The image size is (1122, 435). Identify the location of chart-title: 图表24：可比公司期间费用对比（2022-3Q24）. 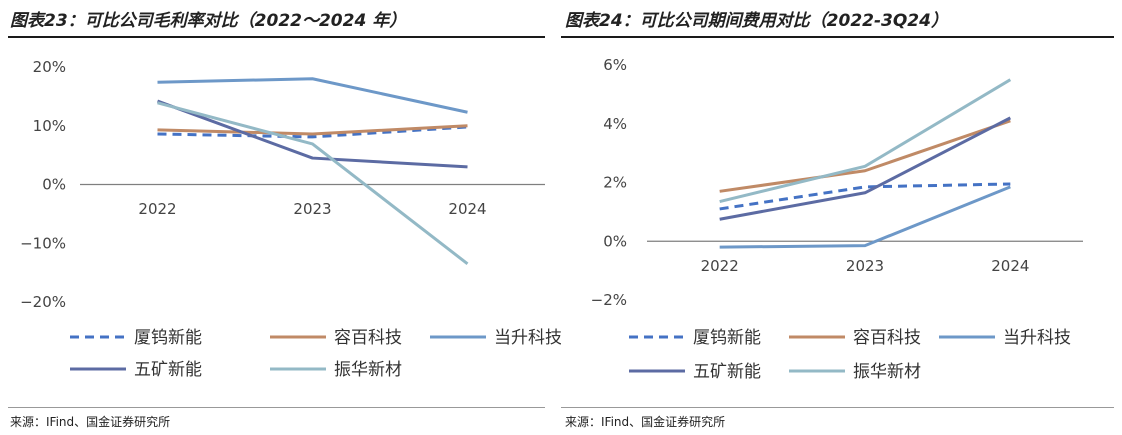
(756, 21).